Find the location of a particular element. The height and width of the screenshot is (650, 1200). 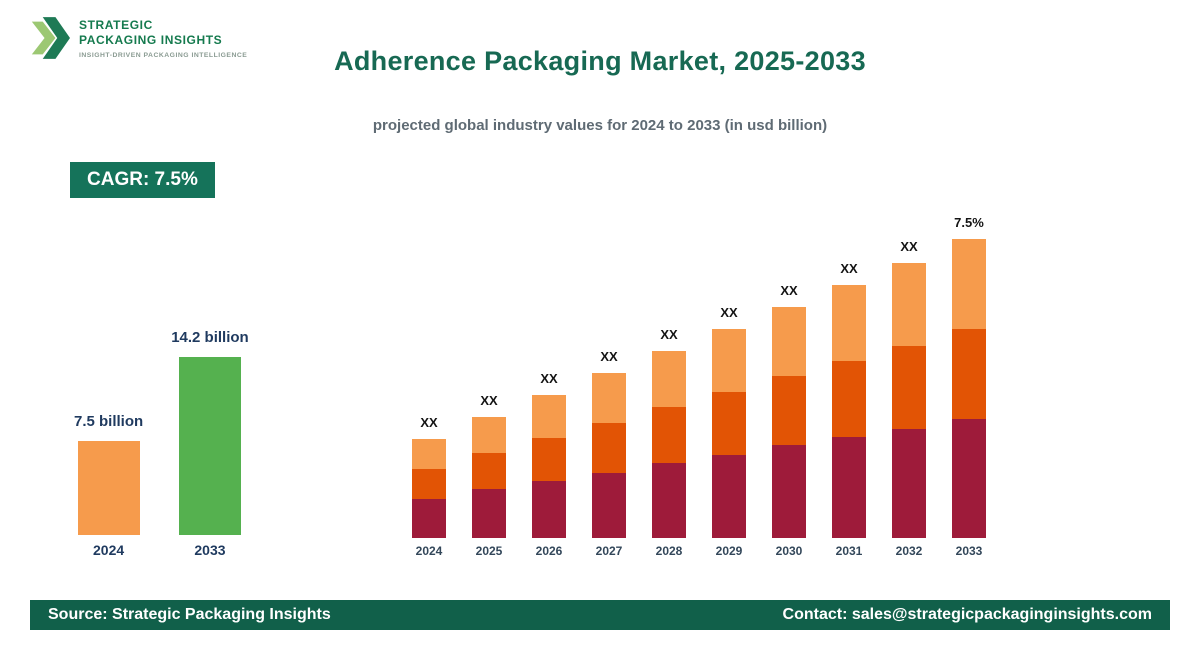

stacked-bar-column-2025: XX 2025 is located at coordinates (489, 475).